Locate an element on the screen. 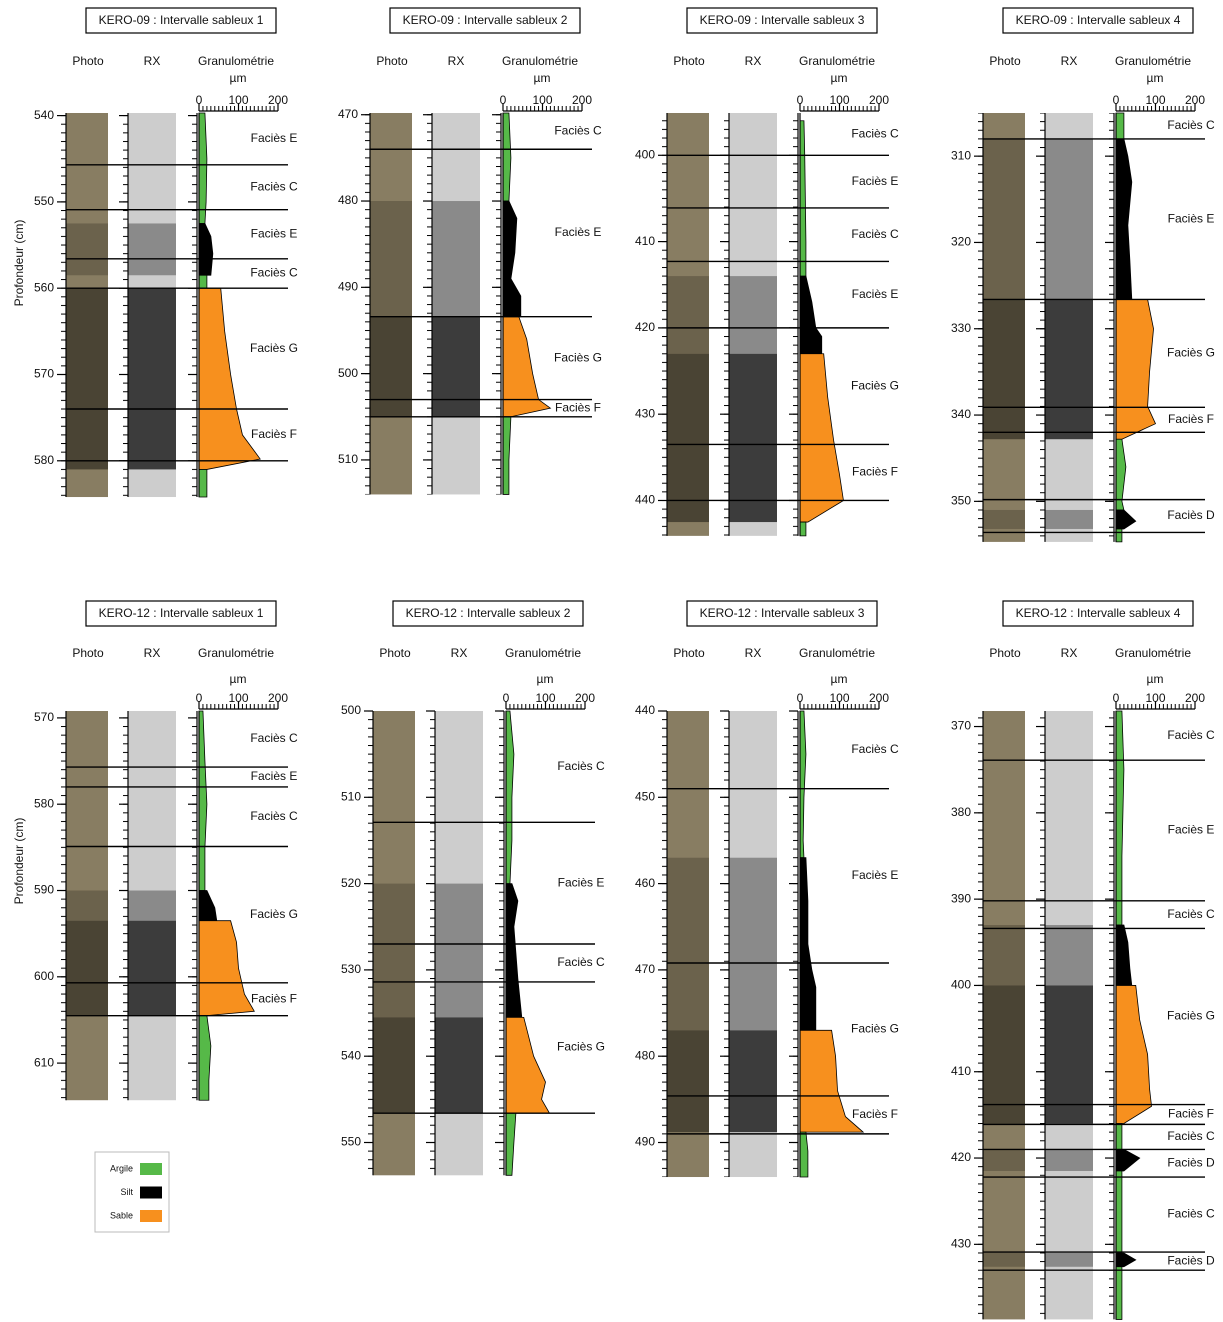  depth-tick-label: 320 is located at coordinates (961, 242).